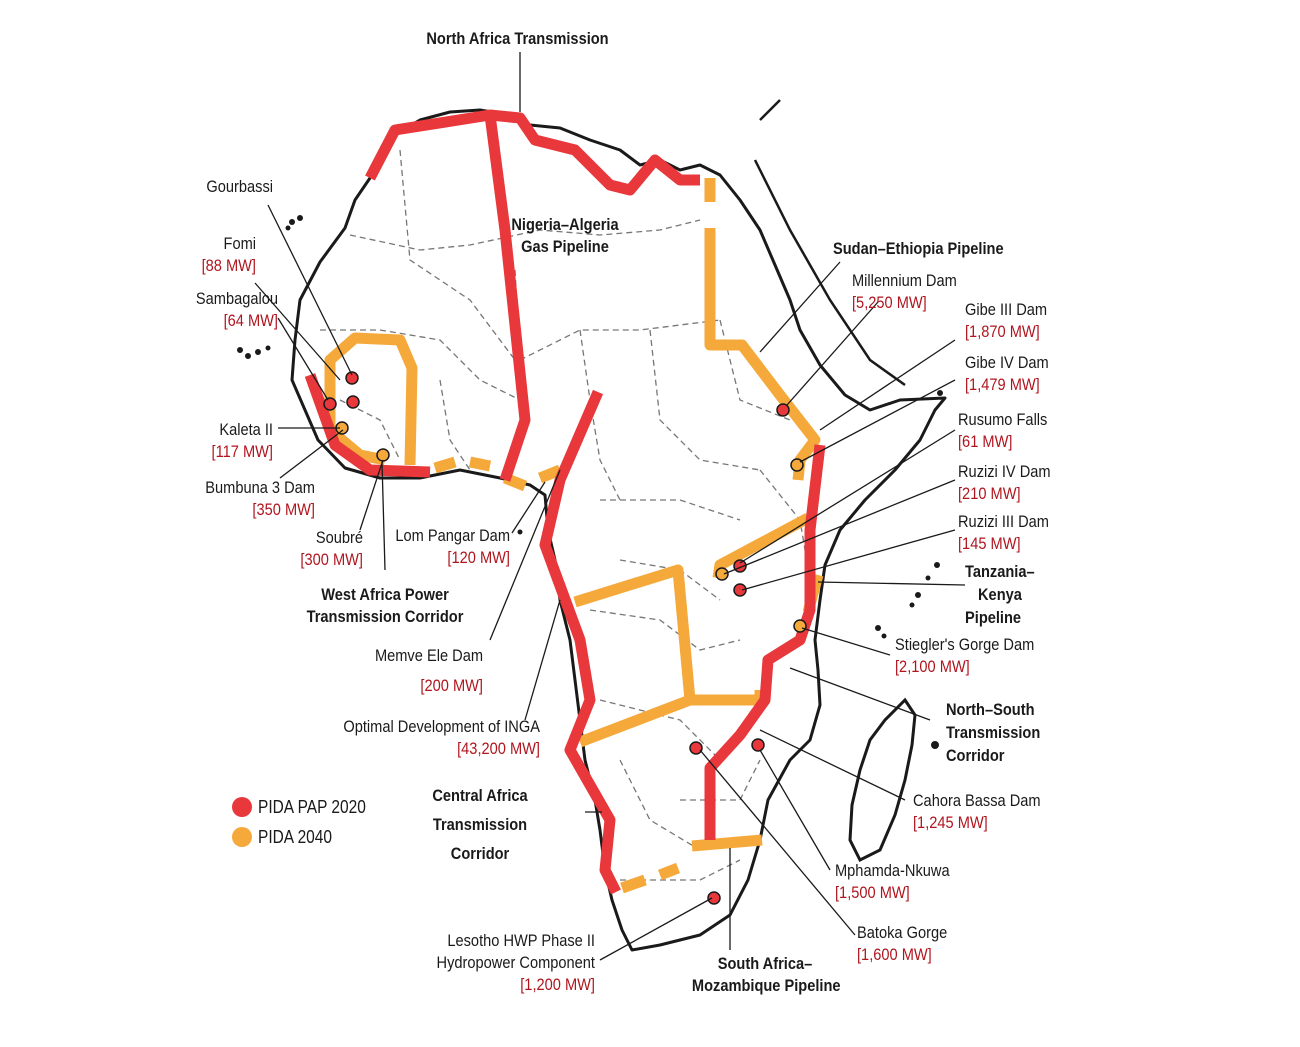 This screenshot has width=1300, height=1047. What do you see at coordinates (1000, 594) in the screenshot?
I see `tanzania-kenya-label-2: Kenya` at bounding box center [1000, 594].